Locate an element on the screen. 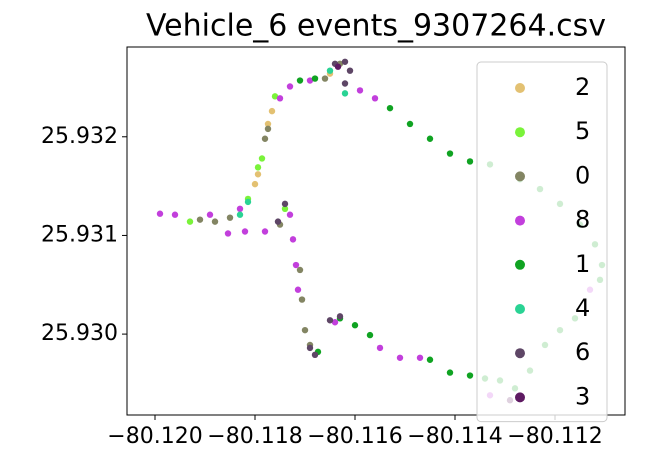 This screenshot has height=465, width=665. y-tick-label: 25.930 is located at coordinates (79, 333).